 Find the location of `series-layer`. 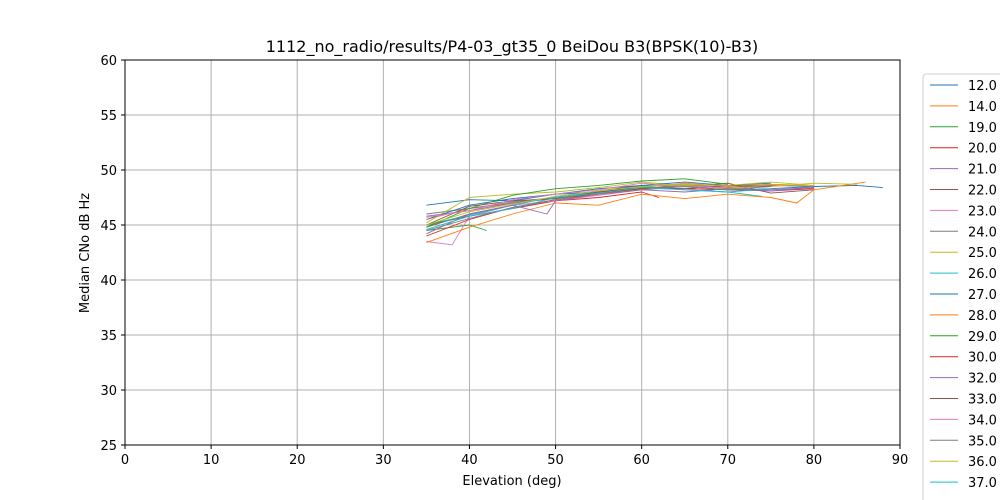

series-layer is located at coordinates (654, 212).